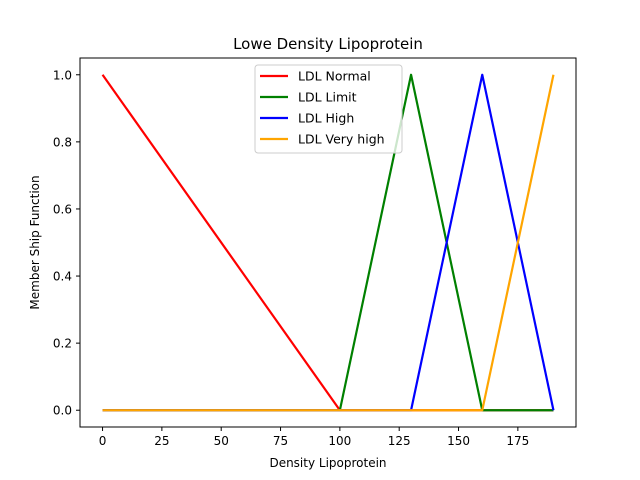 The image size is (640, 480). I want to click on x-tick-label: 100, so click(339, 441).